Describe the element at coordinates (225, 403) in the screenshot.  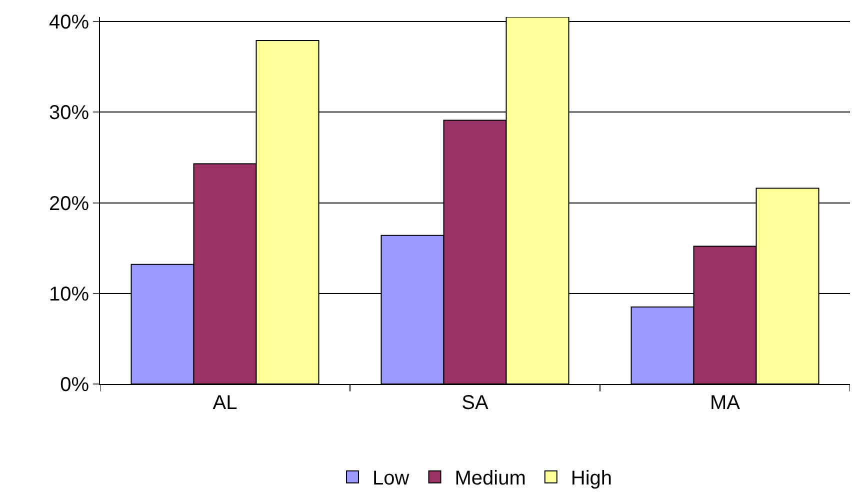
I see `x-tick-label: AL` at that location.